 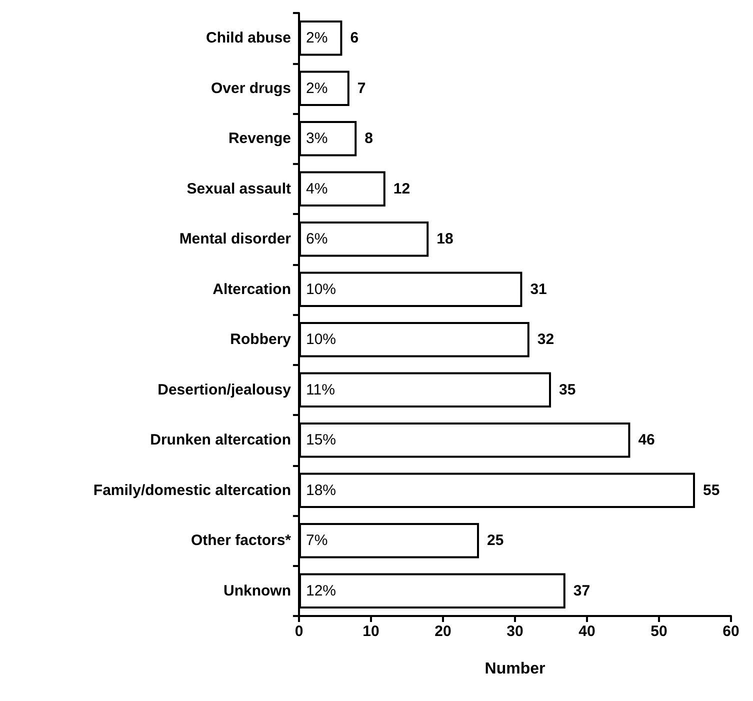 What do you see at coordinates (401, 189) in the screenshot?
I see `data-label: 12` at bounding box center [401, 189].